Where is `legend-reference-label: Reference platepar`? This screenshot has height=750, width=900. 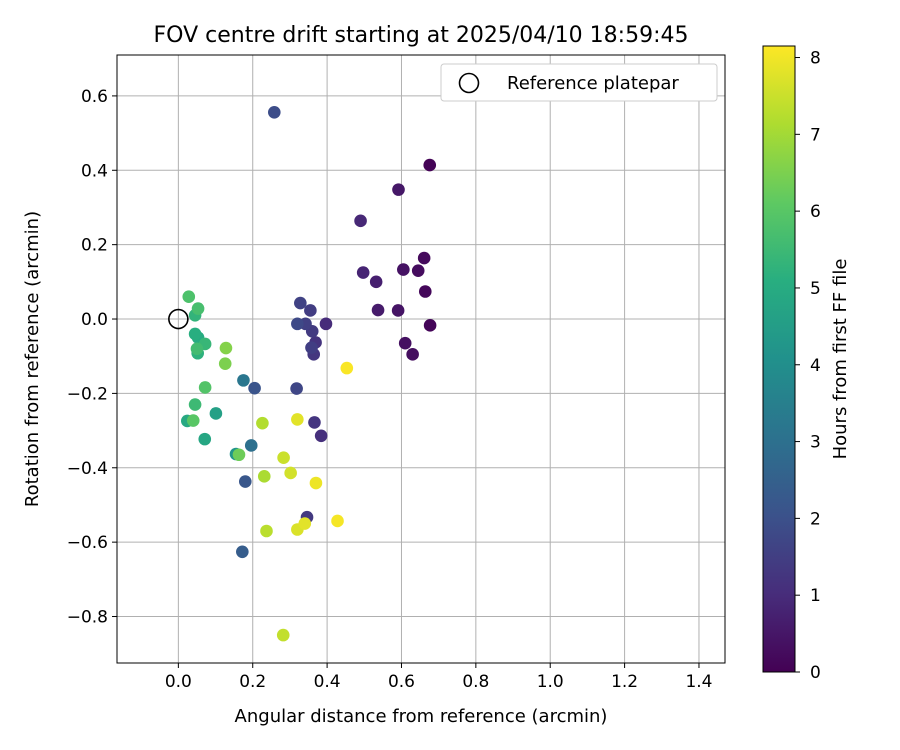 legend-reference-label: Reference platepar is located at coordinates (593, 83).